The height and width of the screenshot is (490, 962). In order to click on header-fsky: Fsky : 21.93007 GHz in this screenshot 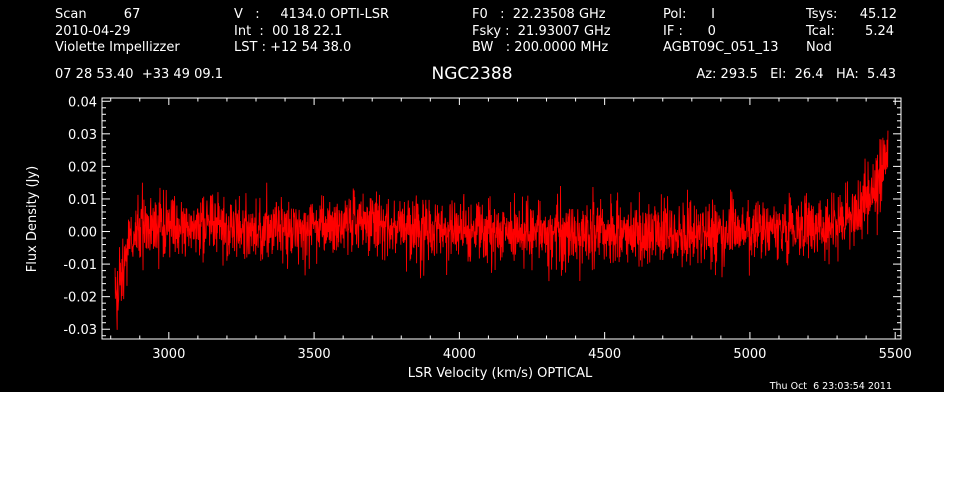, I will do `click(541, 31)`.